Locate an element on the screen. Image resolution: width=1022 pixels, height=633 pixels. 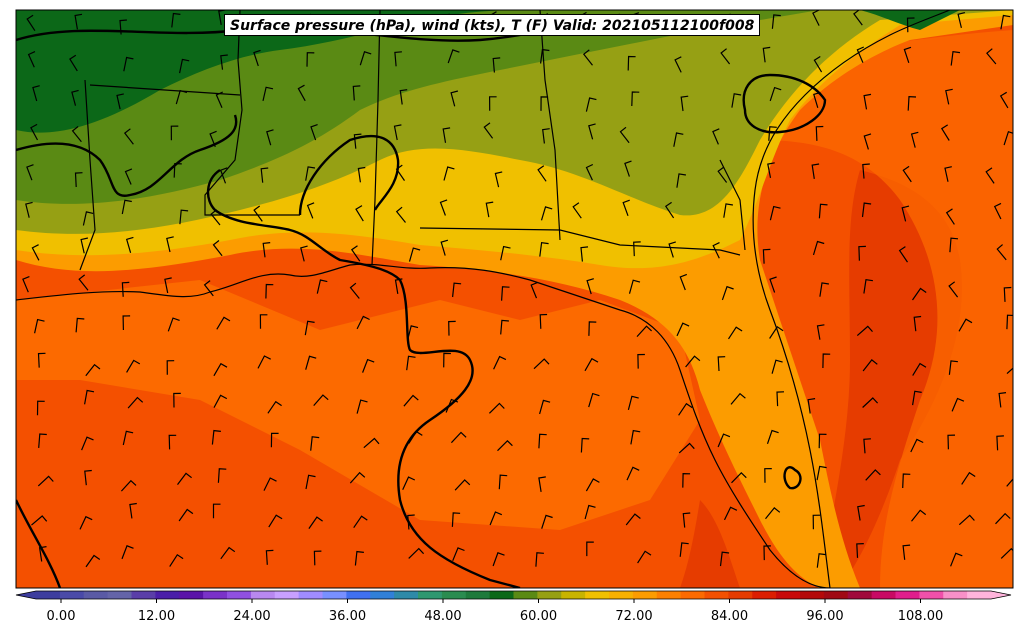
colorbar-tick-label: 12.00 is located at coordinates (156, 616).